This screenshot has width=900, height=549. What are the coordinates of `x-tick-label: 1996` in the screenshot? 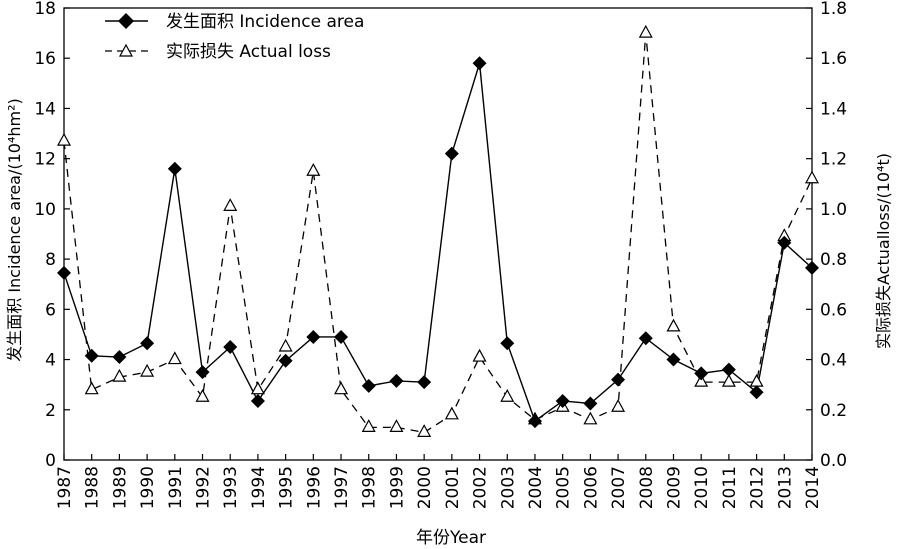 It's located at (314, 487).